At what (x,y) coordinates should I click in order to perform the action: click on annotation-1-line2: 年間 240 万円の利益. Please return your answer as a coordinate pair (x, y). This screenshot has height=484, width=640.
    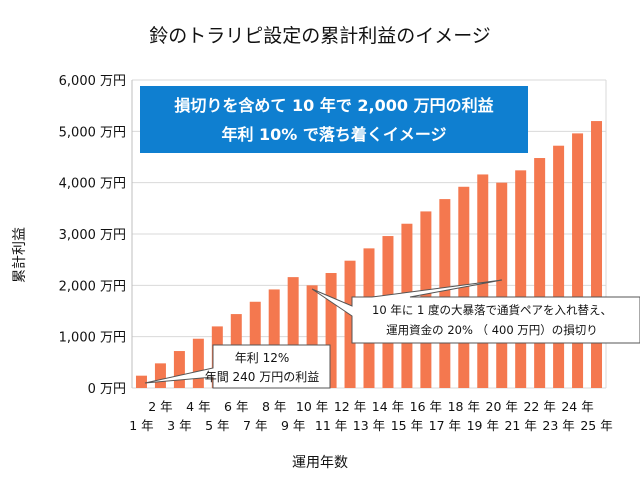
    Looking at the image, I should click on (262, 377).